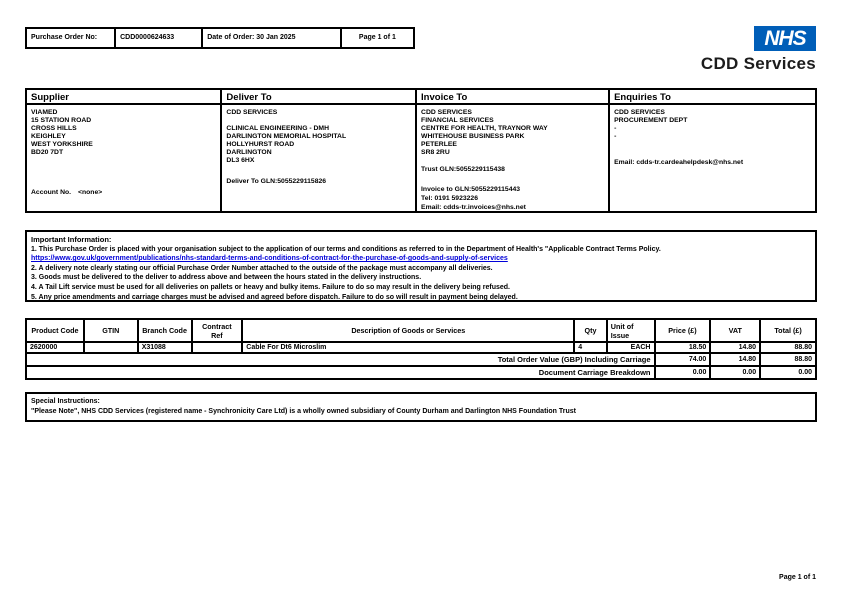  Describe the element at coordinates (788, 330) in the screenshot. I see `col-total: Total (£)` at that location.